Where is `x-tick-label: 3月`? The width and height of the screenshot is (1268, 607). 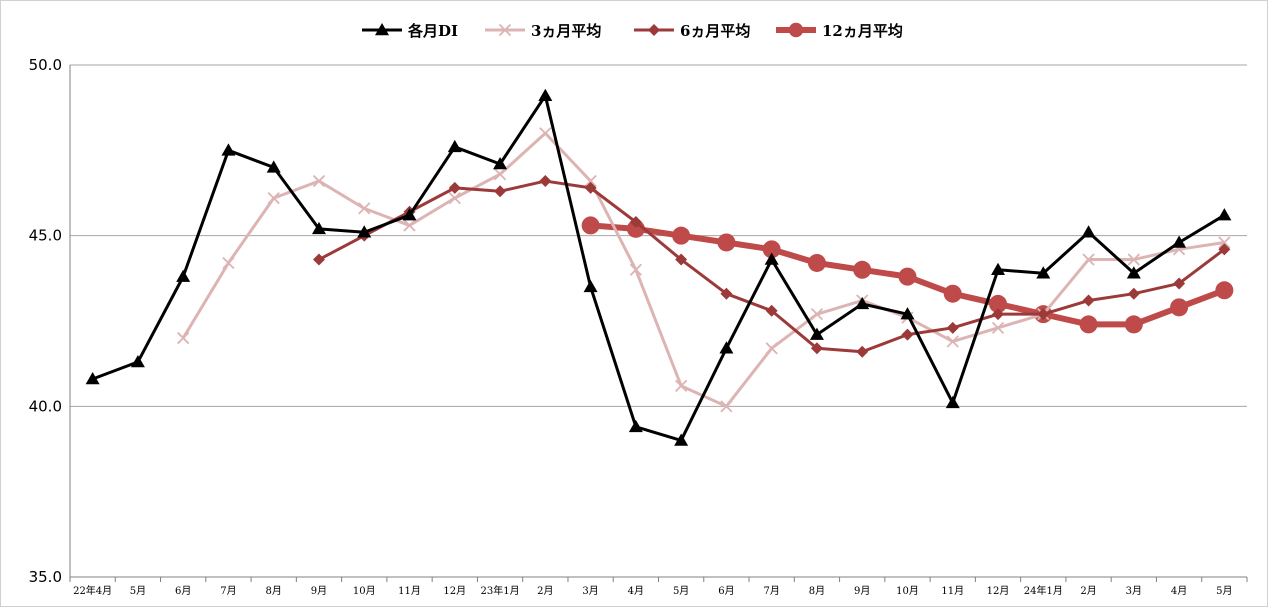 x-tick-label: 3月 is located at coordinates (1134, 591).